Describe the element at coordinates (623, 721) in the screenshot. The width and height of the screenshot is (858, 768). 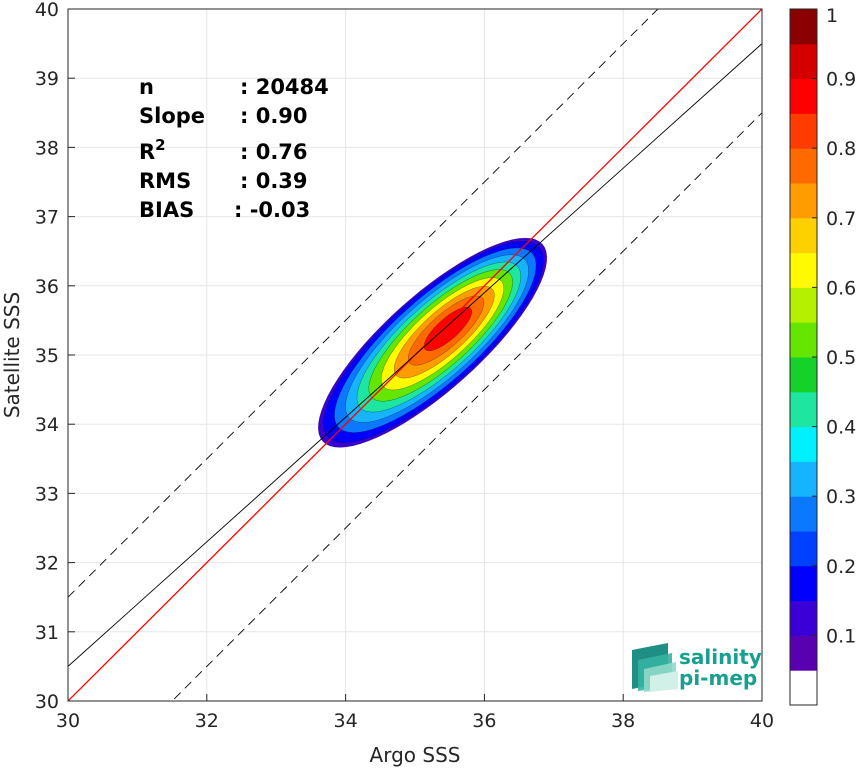
I see `x-tick-label: 38` at that location.